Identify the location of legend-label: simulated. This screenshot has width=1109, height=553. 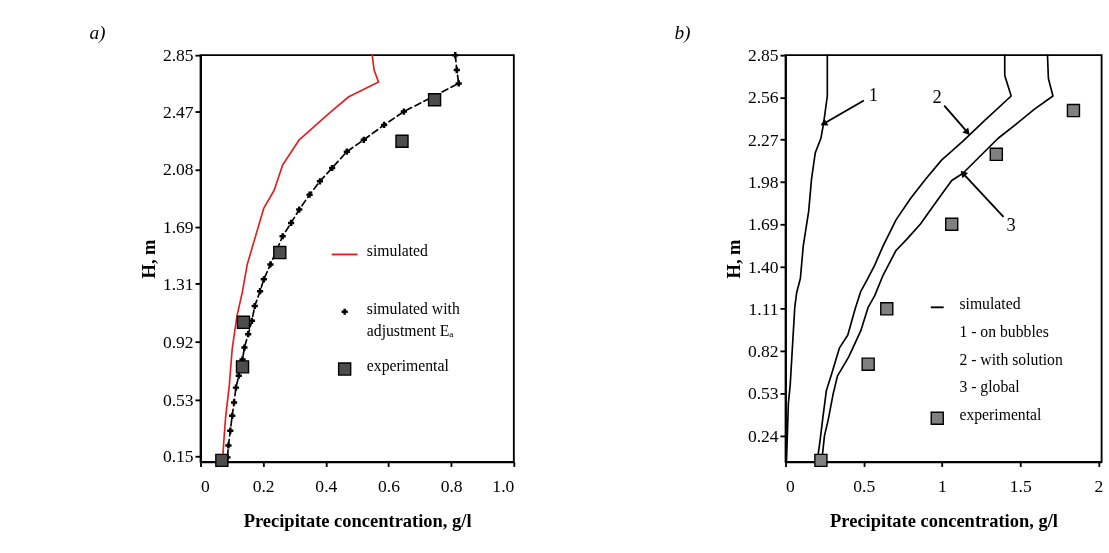
(397, 251).